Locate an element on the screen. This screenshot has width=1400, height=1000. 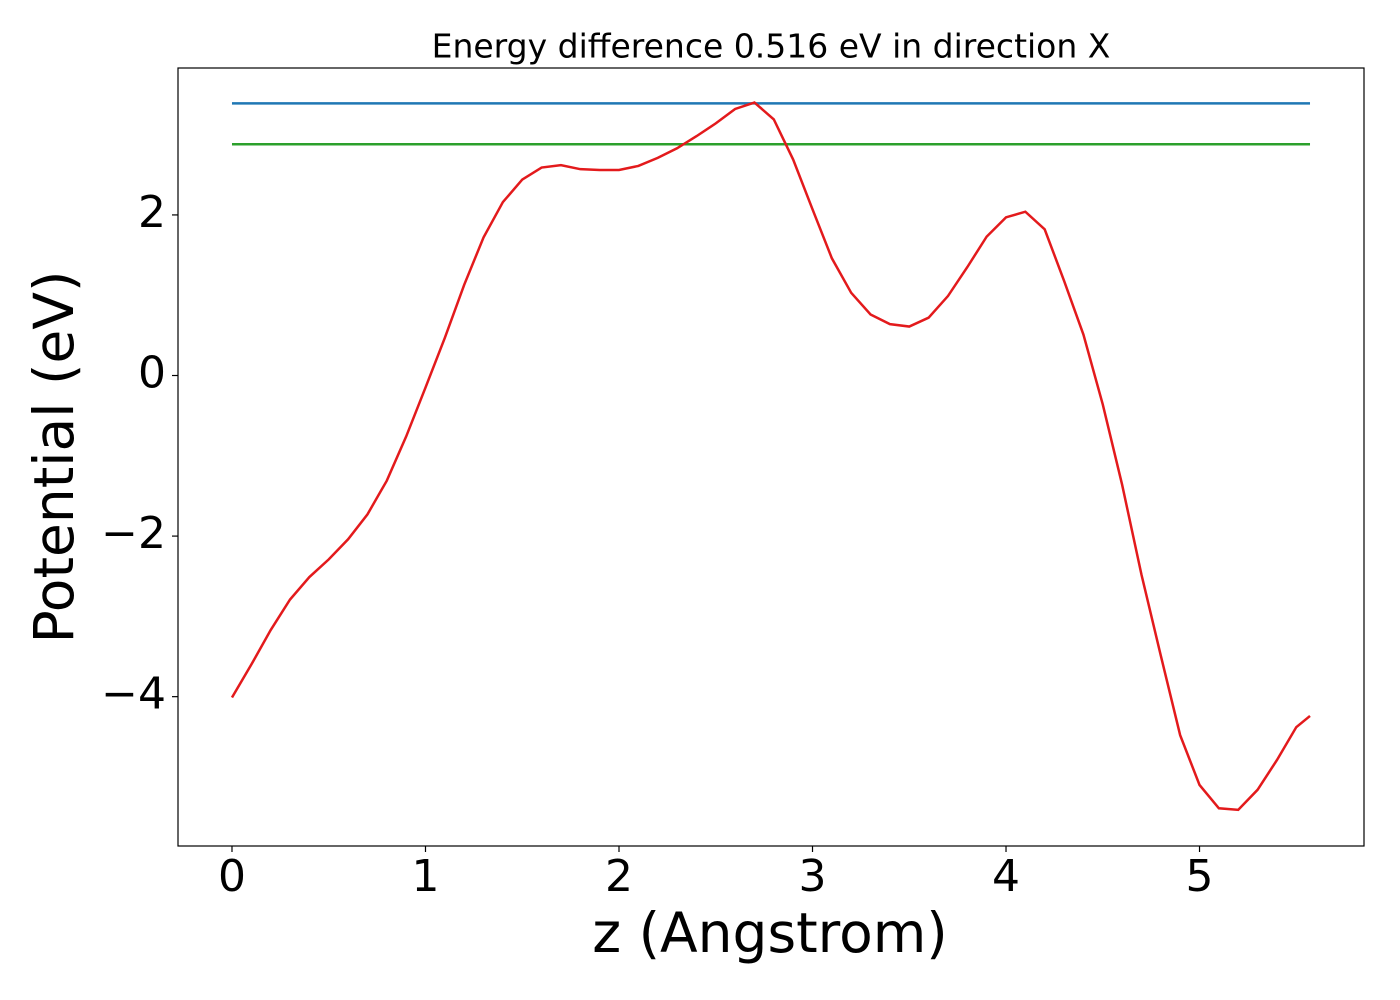
x-tick-label: 4 is located at coordinates (1006, 876).